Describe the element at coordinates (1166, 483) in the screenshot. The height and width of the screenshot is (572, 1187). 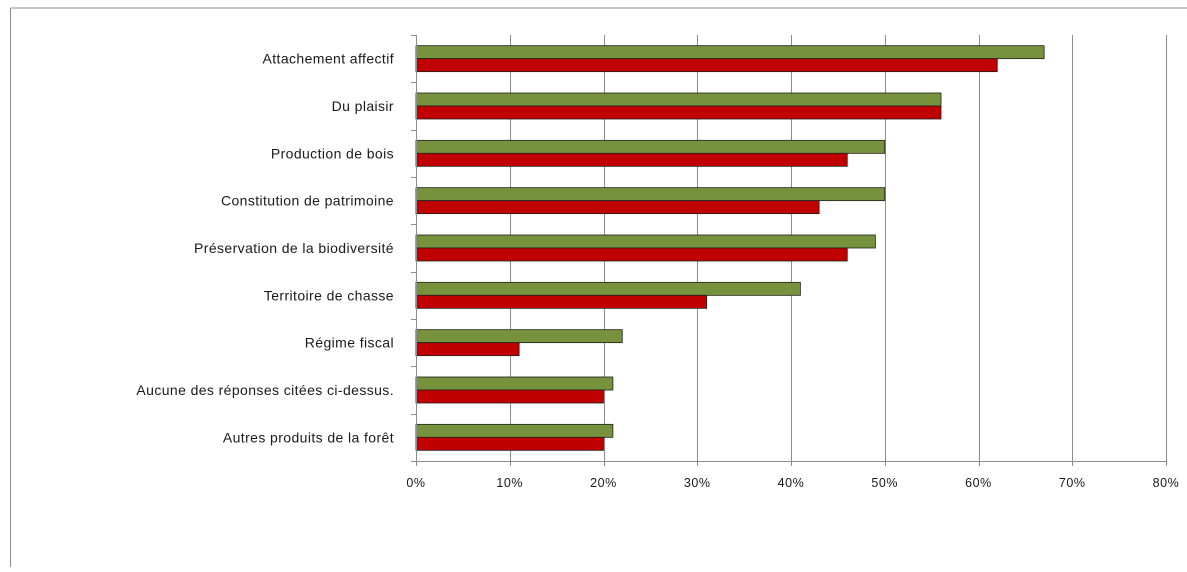
I see `x-tick-label-80: 80%` at that location.